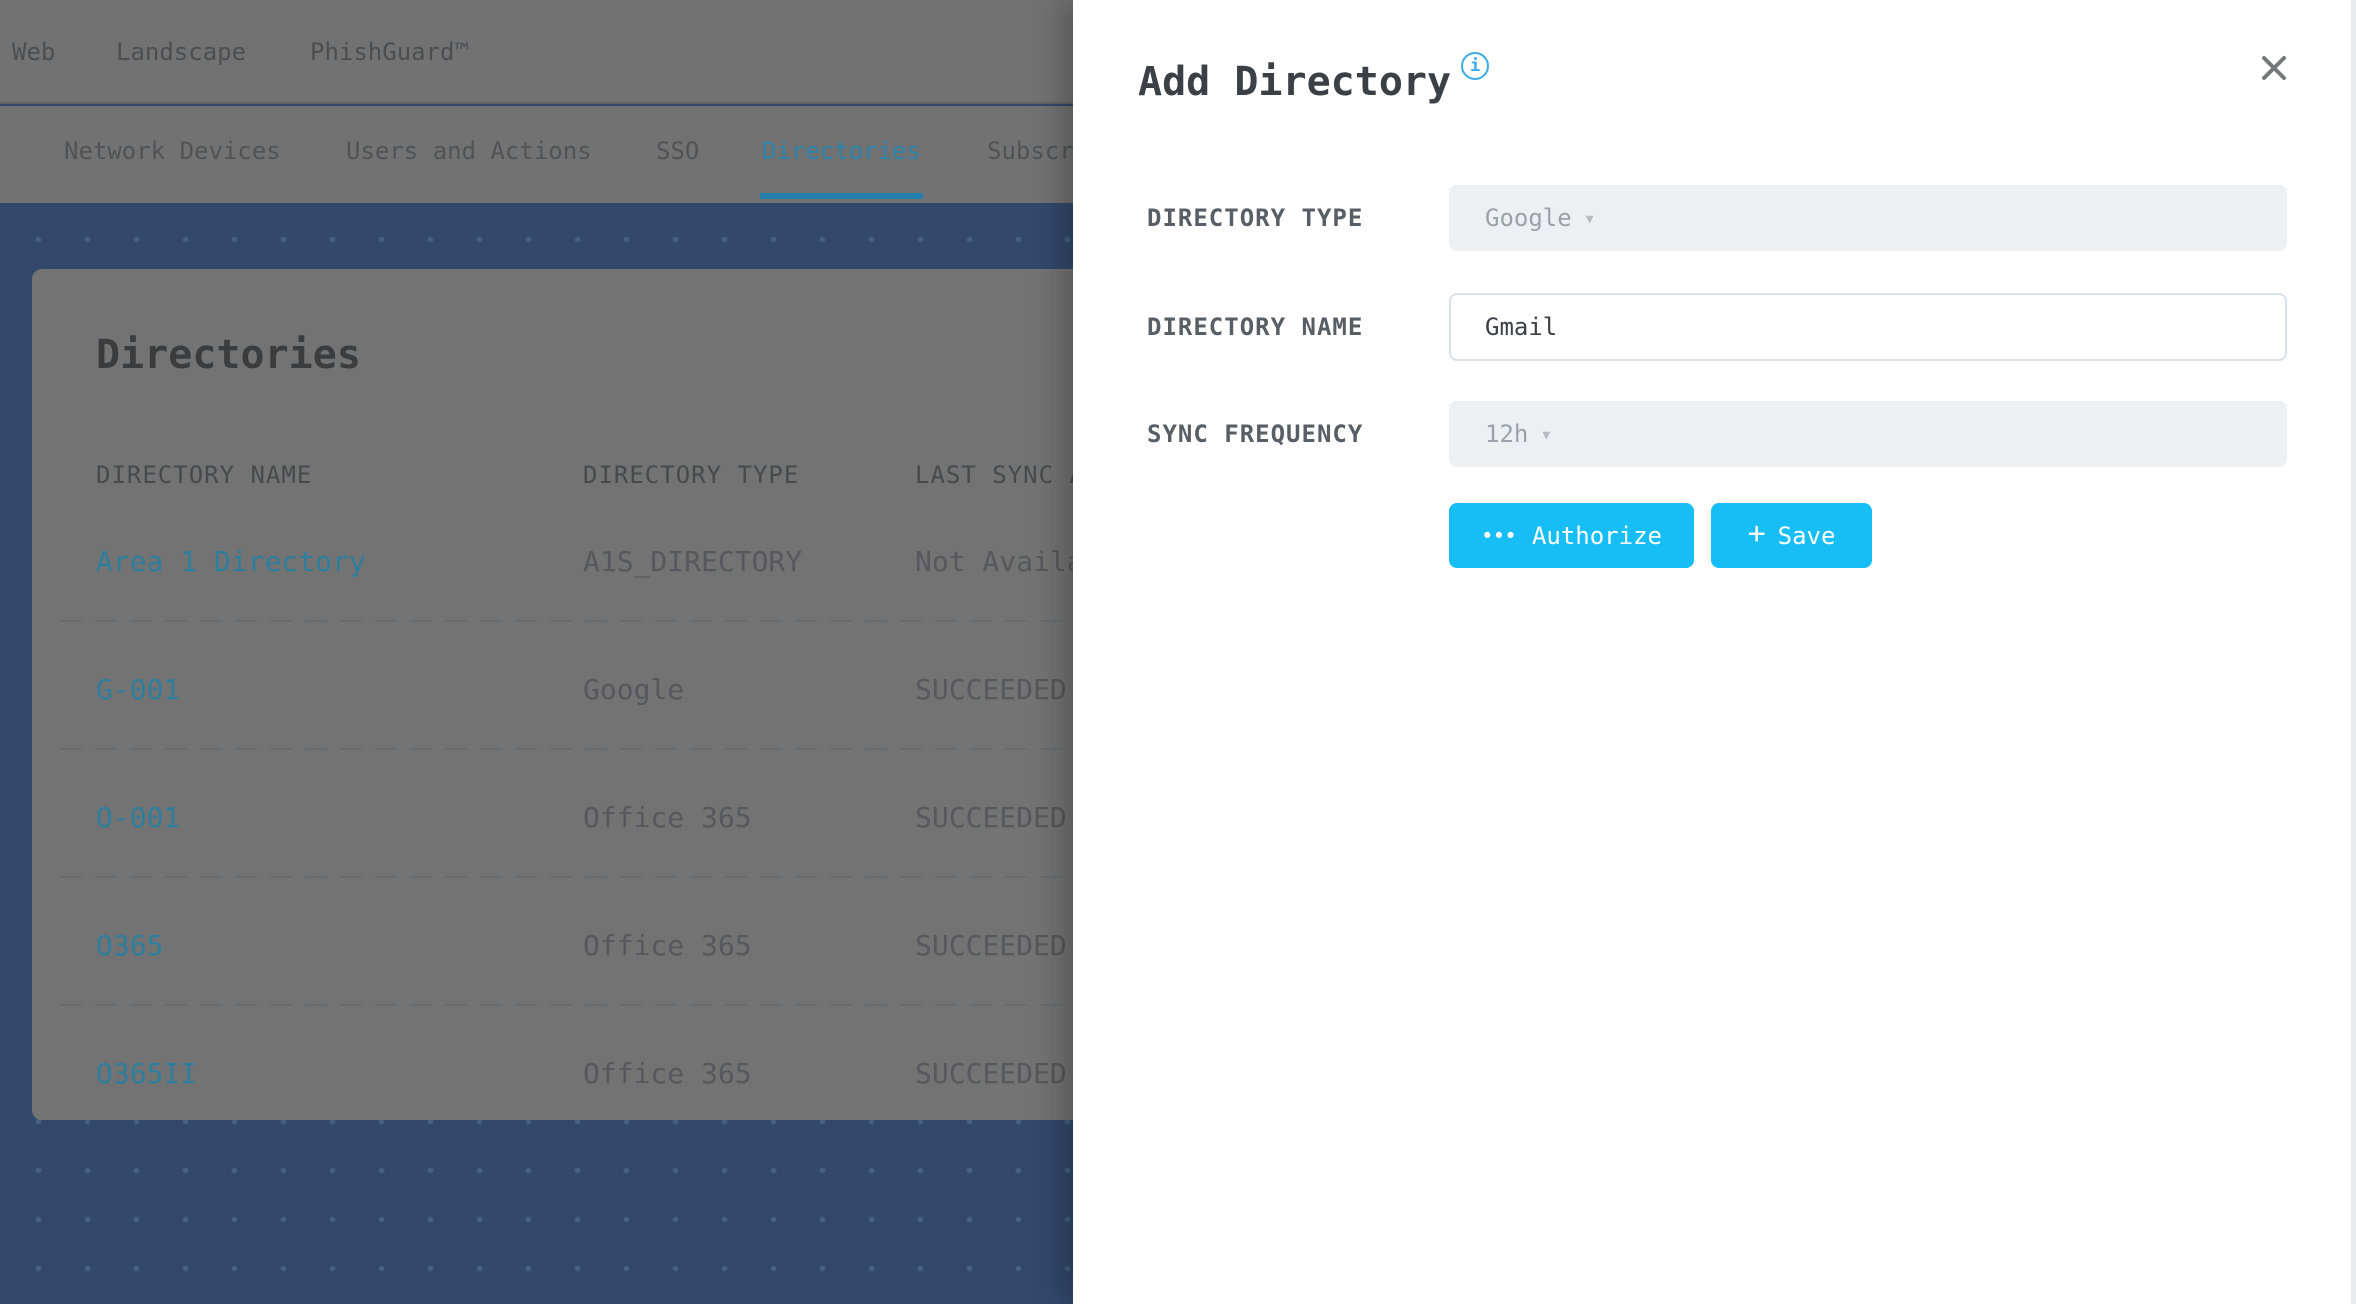 This screenshot has width=2356, height=1304. Describe the element at coordinates (469, 151) in the screenshot. I see `tab-users-and-actions: Users and Actions` at that location.